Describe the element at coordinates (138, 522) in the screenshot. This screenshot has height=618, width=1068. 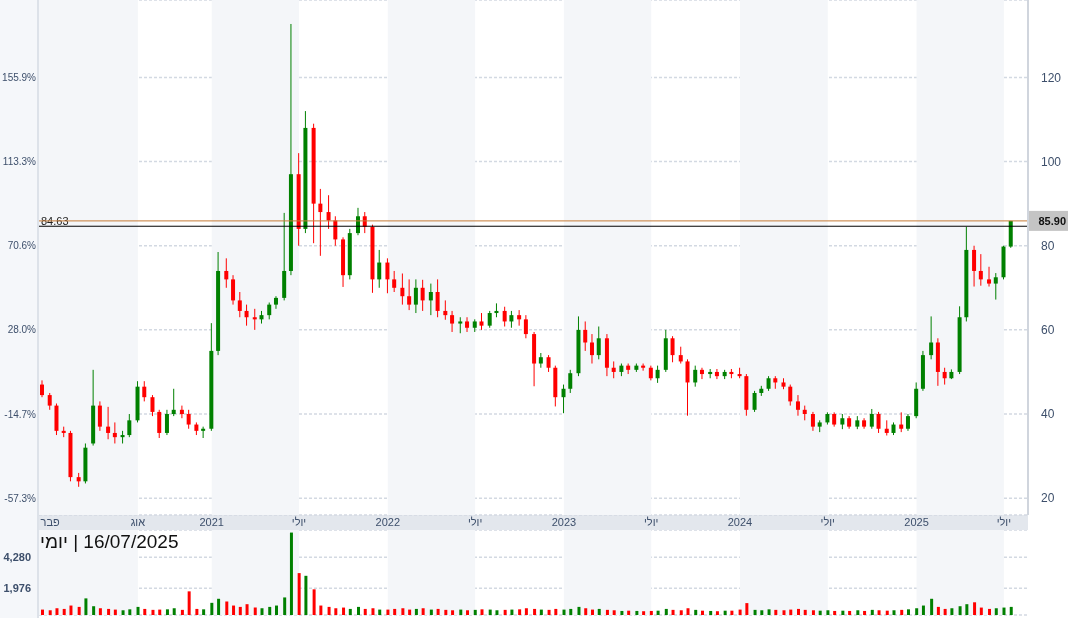
I see `x-tick-label: אוג` at that location.